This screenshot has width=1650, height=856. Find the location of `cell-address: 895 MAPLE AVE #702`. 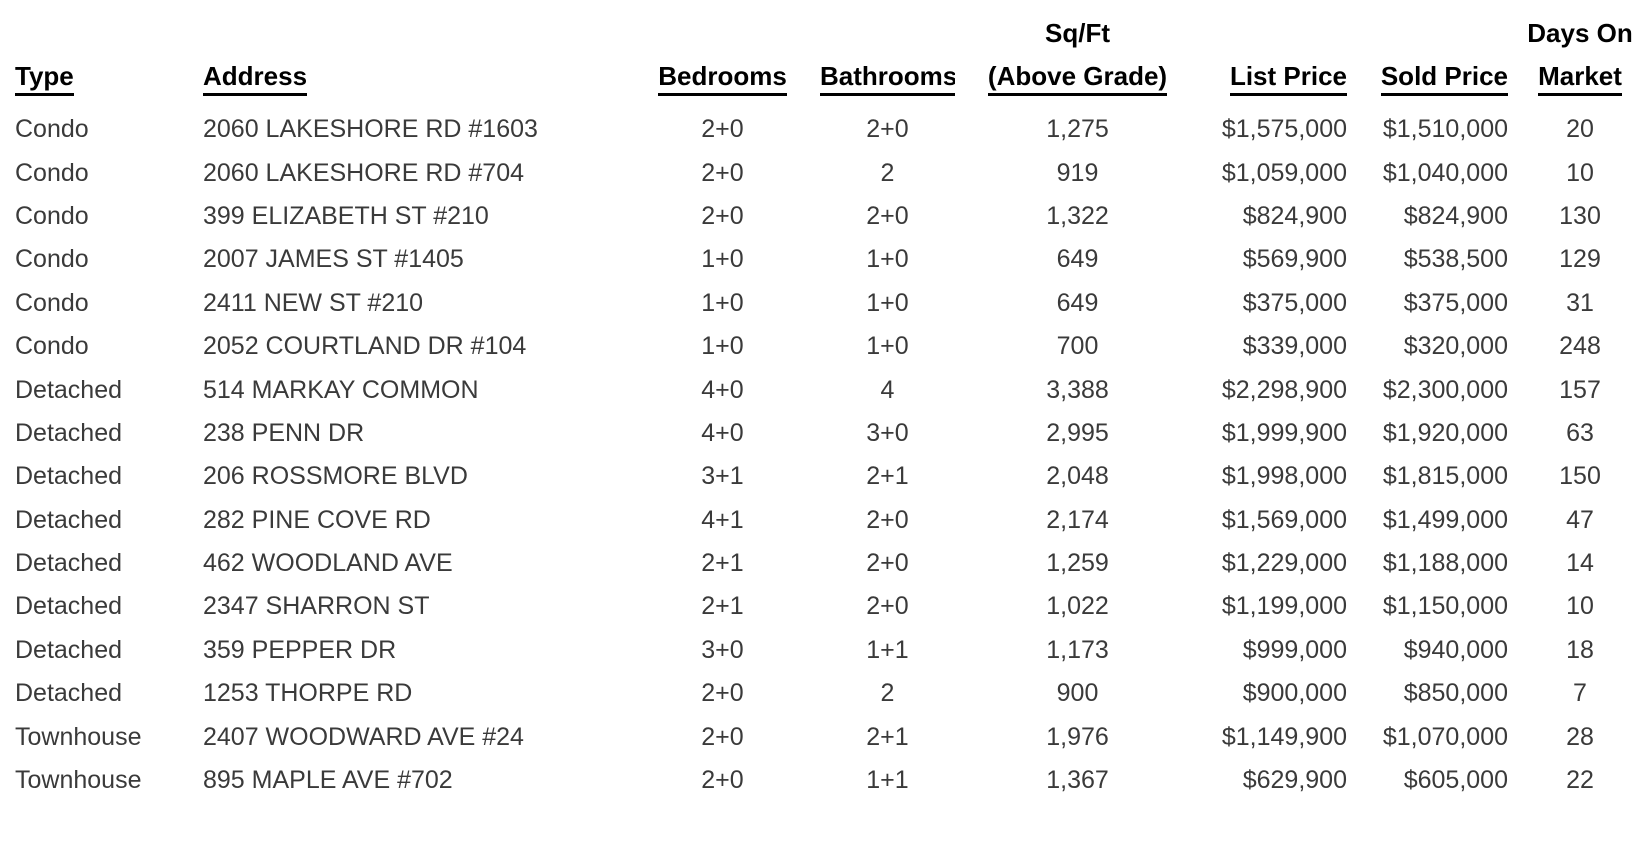

cell-address: 895 MAPLE AVE #702 is located at coordinates (328, 780).